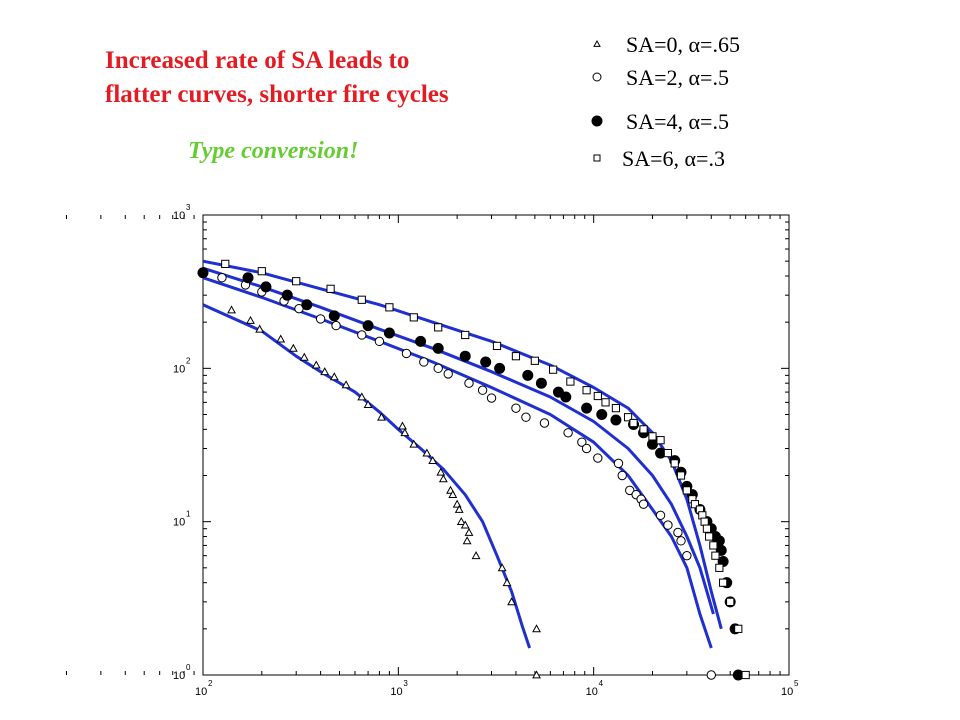 Image resolution: width=960 pixels, height=720 pixels. What do you see at coordinates (188, 514) in the screenshot?
I see `y-tick-exponent: 1` at bounding box center [188, 514].